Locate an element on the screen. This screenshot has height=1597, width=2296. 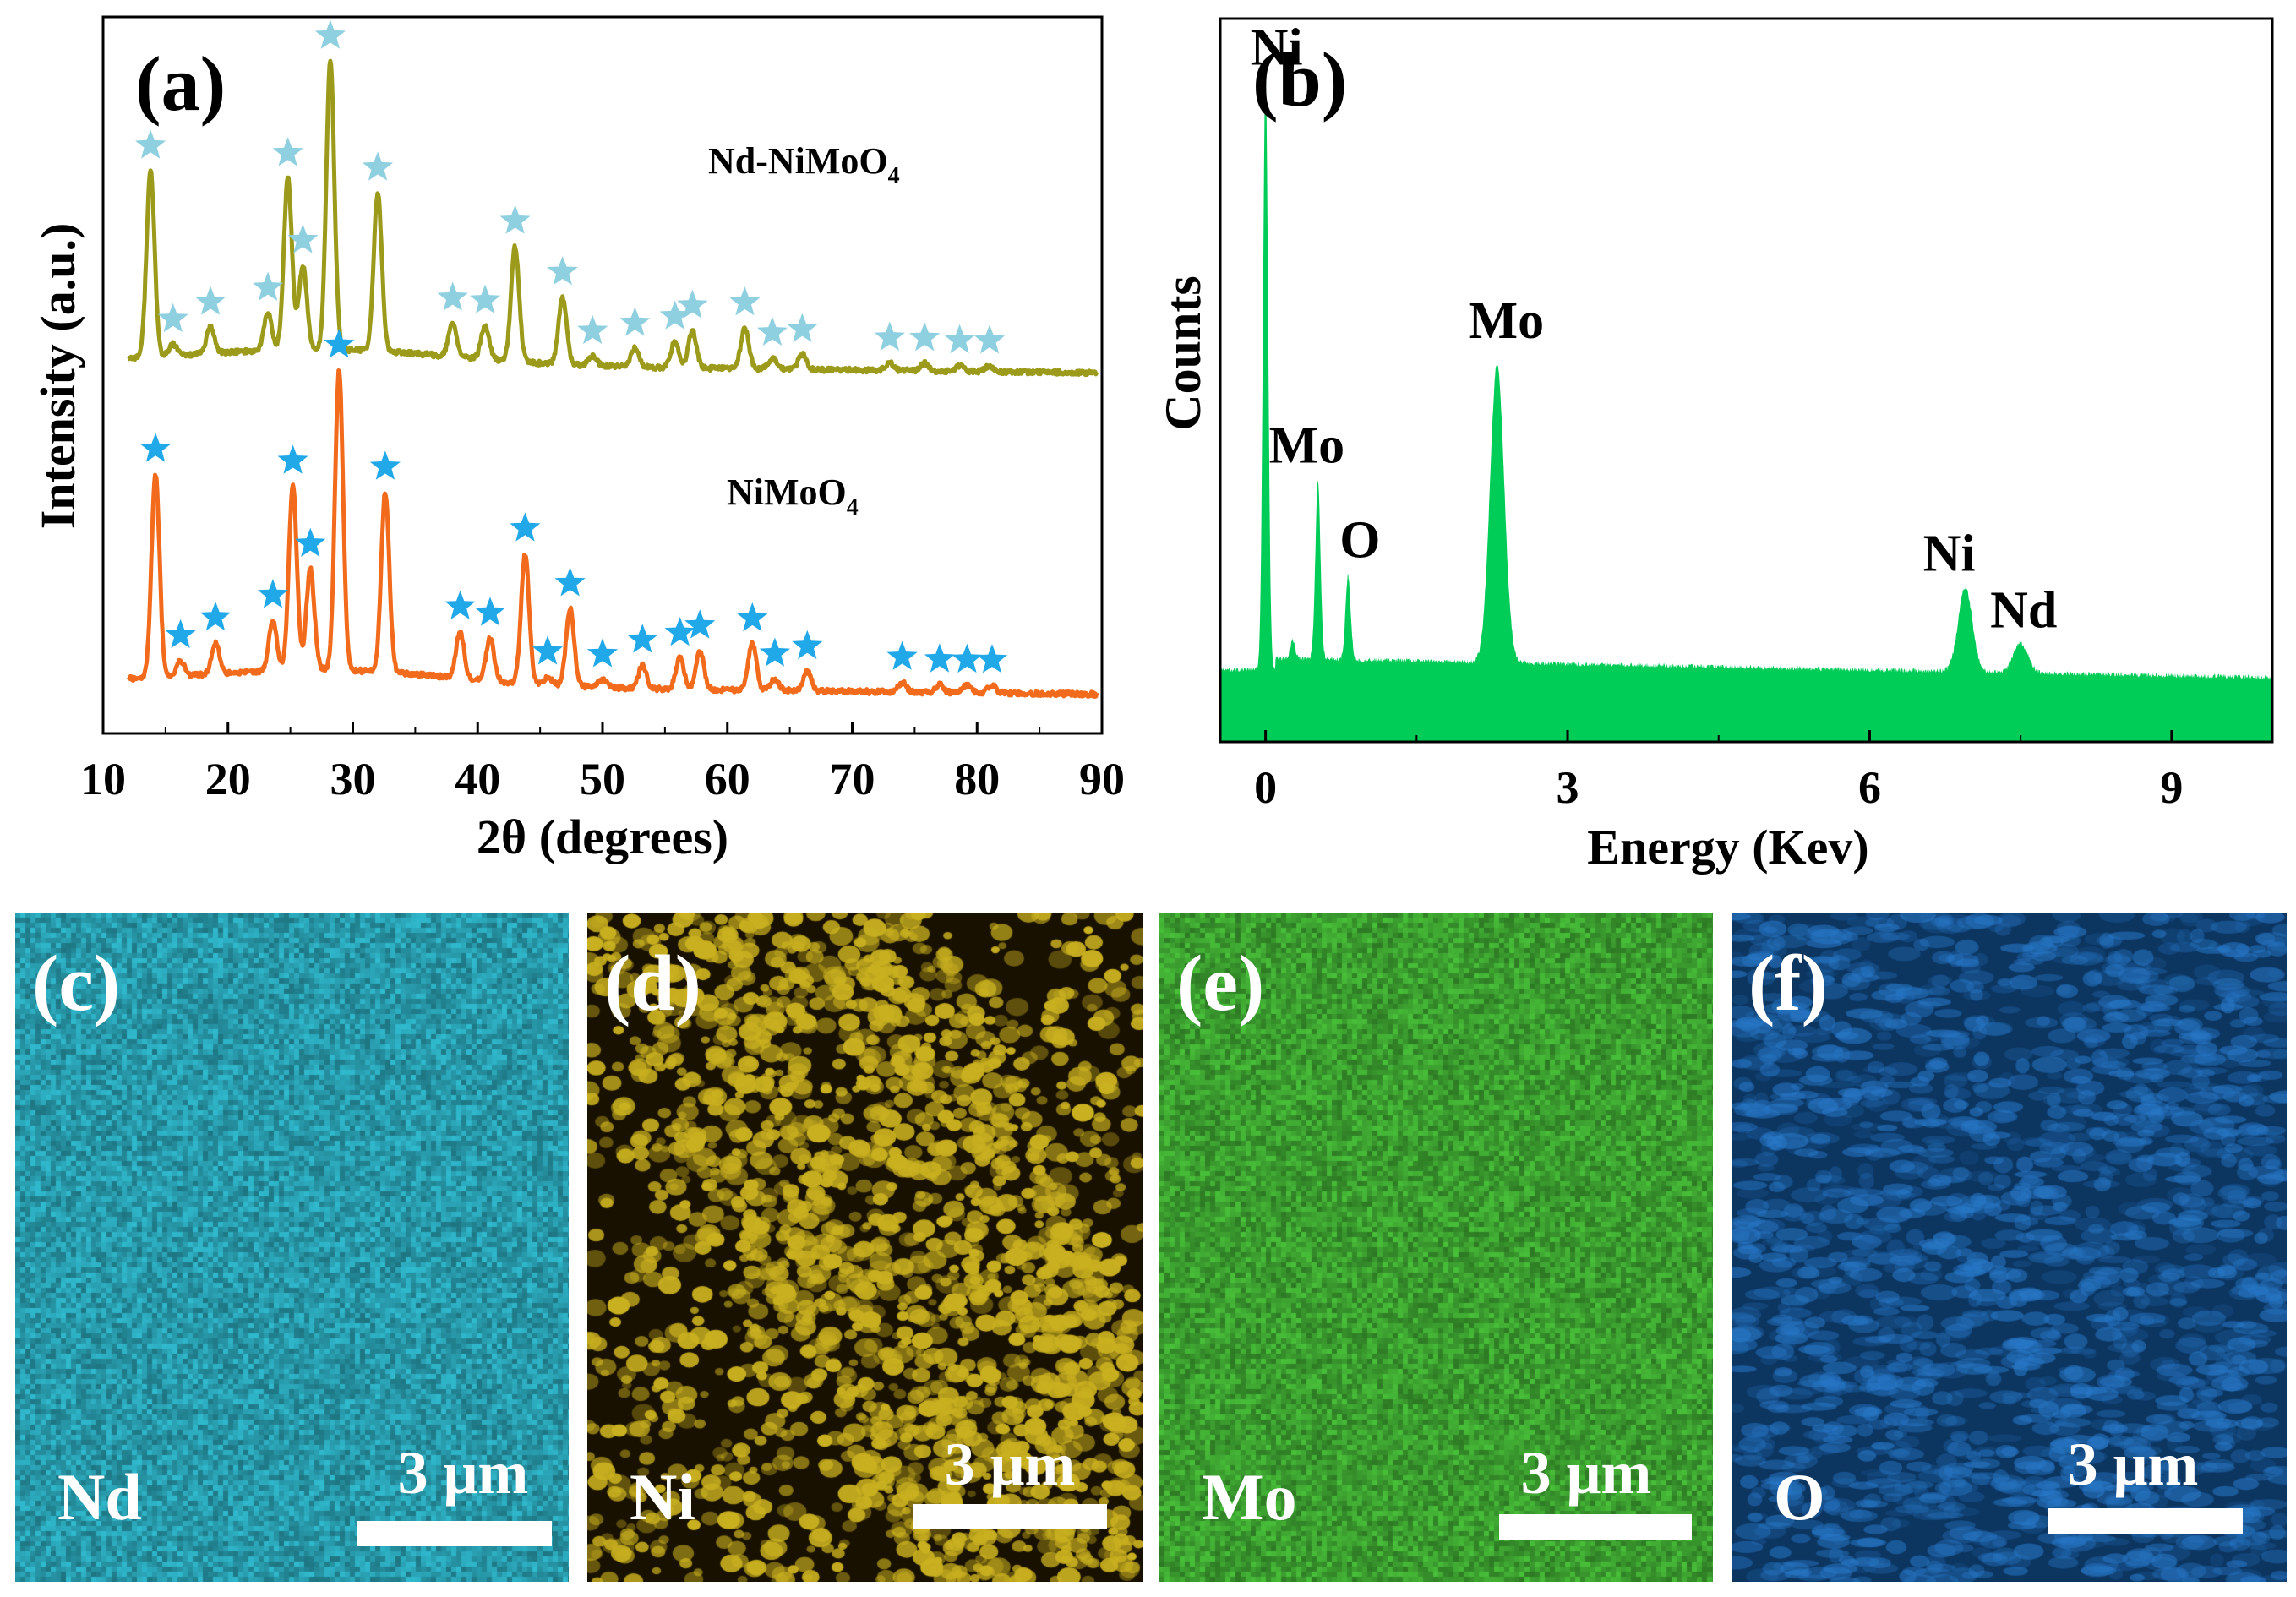
scale-bar-o is located at coordinates (2145, 1521).